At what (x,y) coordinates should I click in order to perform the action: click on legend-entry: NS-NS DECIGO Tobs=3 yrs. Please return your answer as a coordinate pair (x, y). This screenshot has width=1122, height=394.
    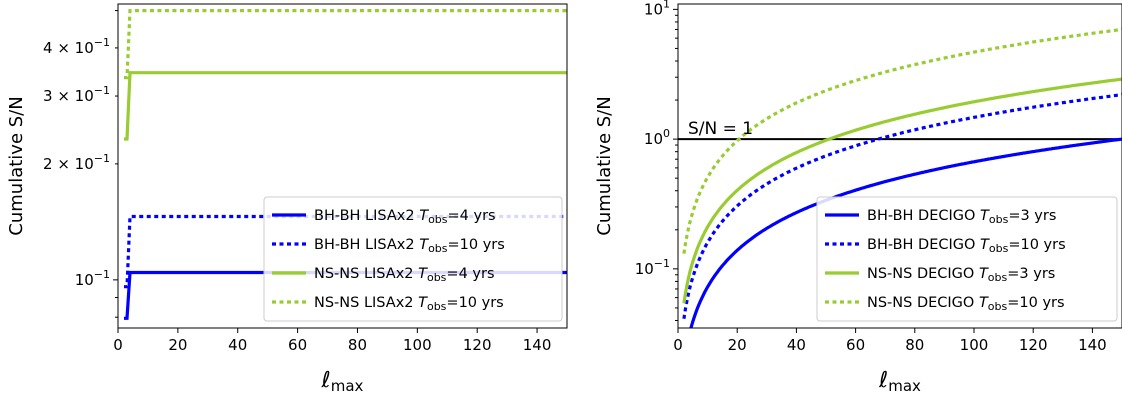
    Looking at the image, I should click on (961, 275).